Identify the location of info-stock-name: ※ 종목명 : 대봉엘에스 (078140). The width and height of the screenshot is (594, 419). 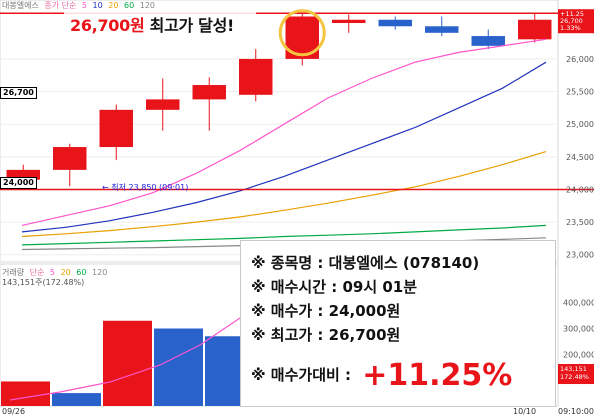
(403, 263).